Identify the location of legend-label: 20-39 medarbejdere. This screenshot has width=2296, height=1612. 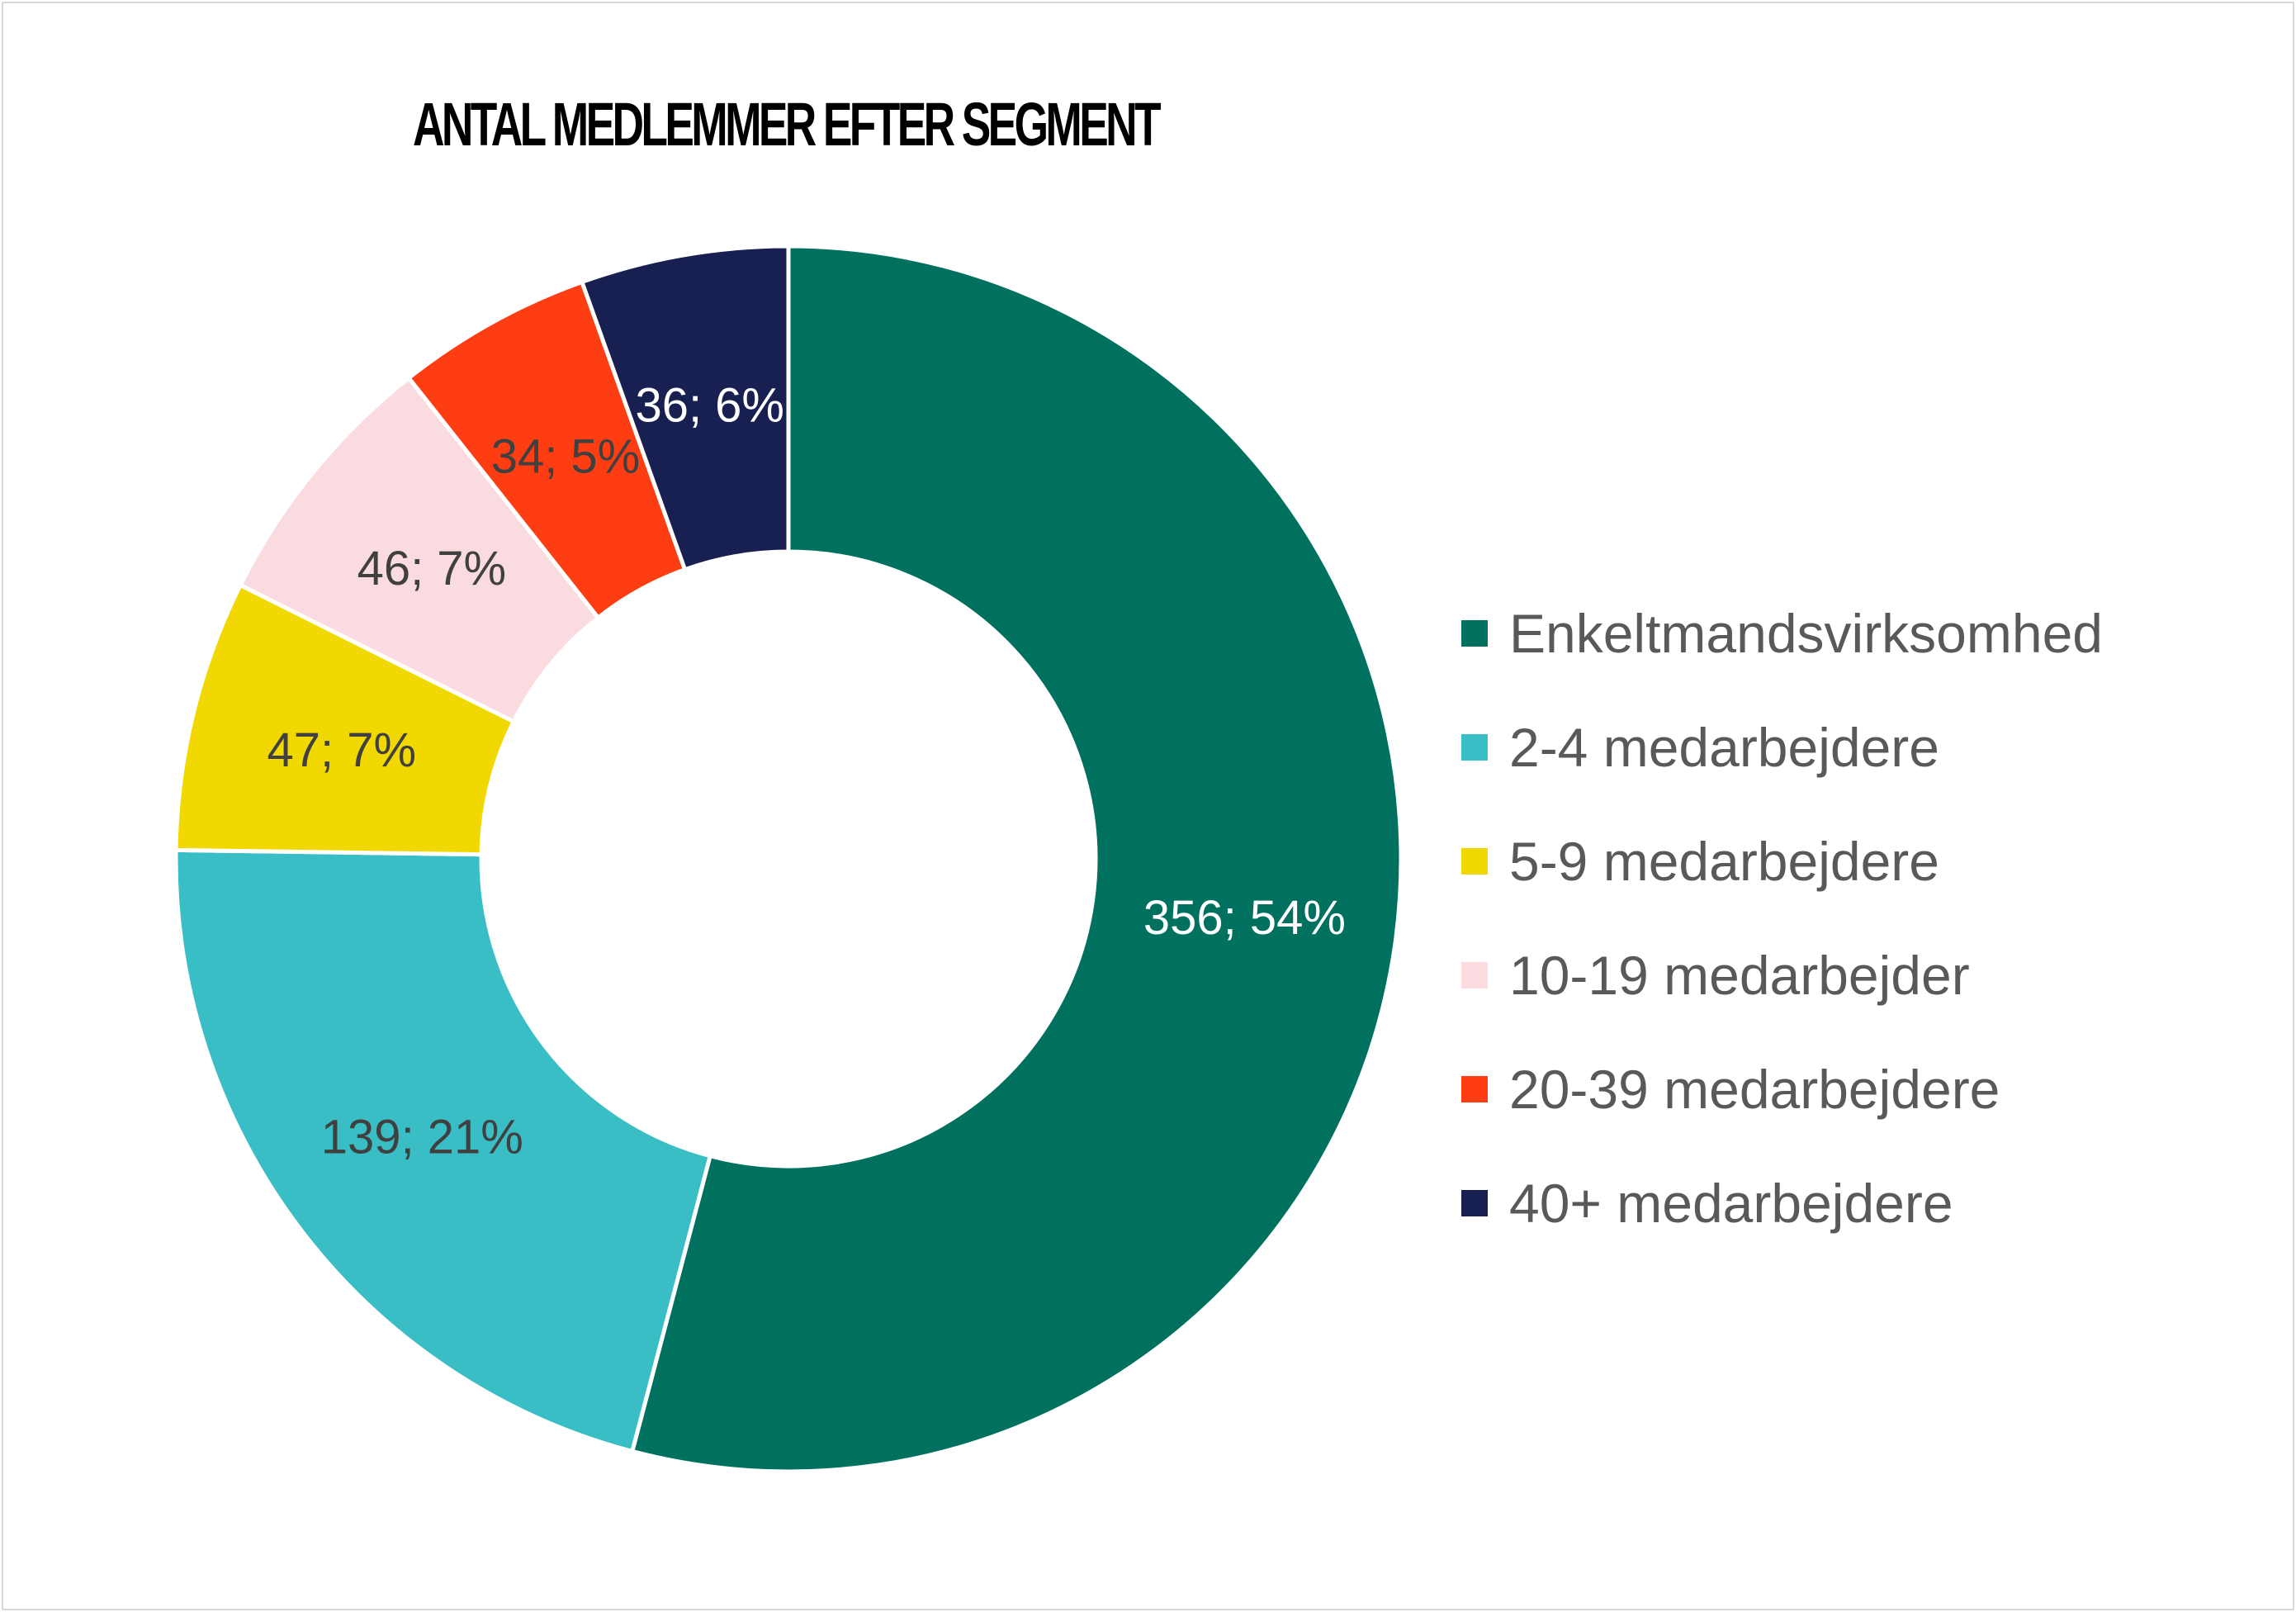
(1754, 1089).